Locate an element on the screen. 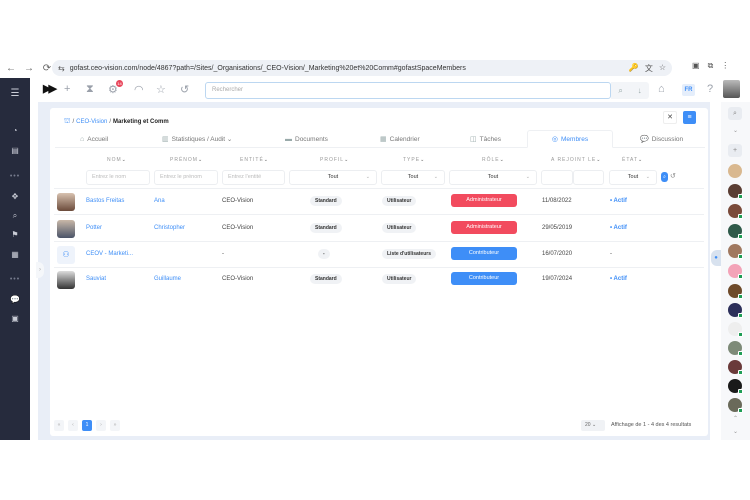 The height and width of the screenshot is (500, 750). column-header-nom: Nom⌄ is located at coordinates (117, 160).